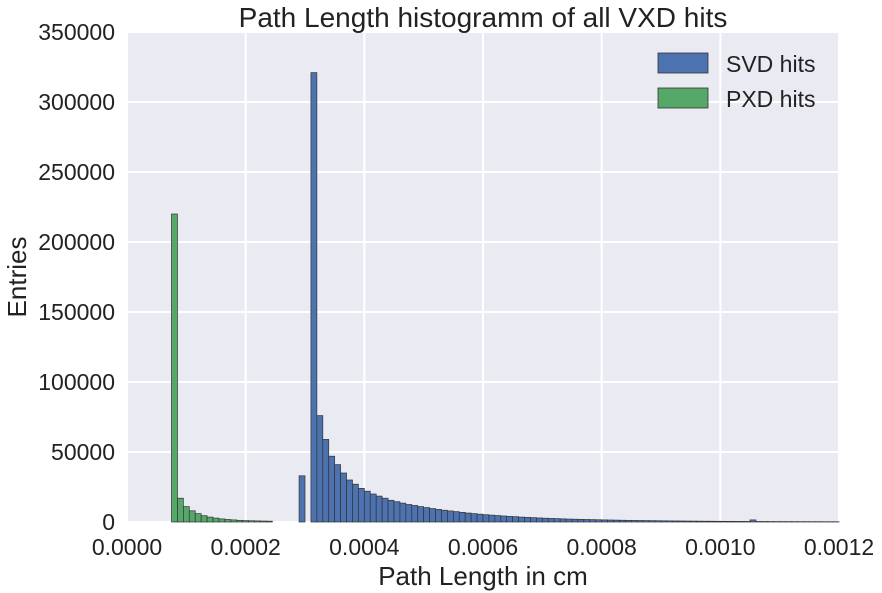 This screenshot has height=593, width=882. Describe the element at coordinates (76, 242) in the screenshot. I see `y-tick-label: 200000` at that location.